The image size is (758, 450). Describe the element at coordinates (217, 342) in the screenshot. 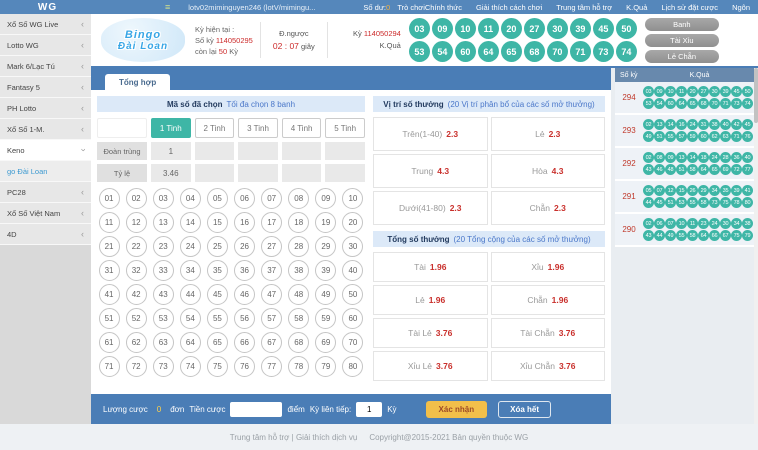

I see `number-ball: 65` at that location.